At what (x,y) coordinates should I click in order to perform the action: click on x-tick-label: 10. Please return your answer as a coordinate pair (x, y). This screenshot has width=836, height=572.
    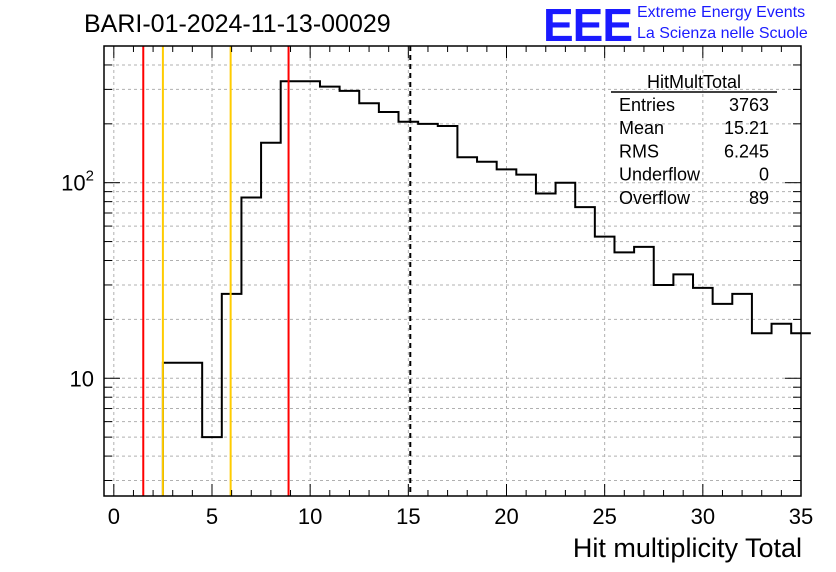
    Looking at the image, I should click on (310, 516).